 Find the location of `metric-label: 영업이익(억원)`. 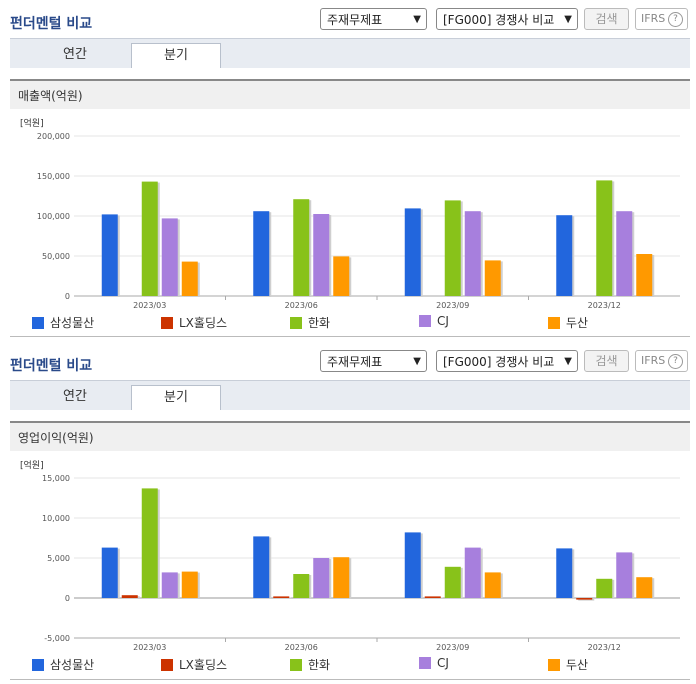

metric-label: 영업이익(억원) is located at coordinates (350, 436).